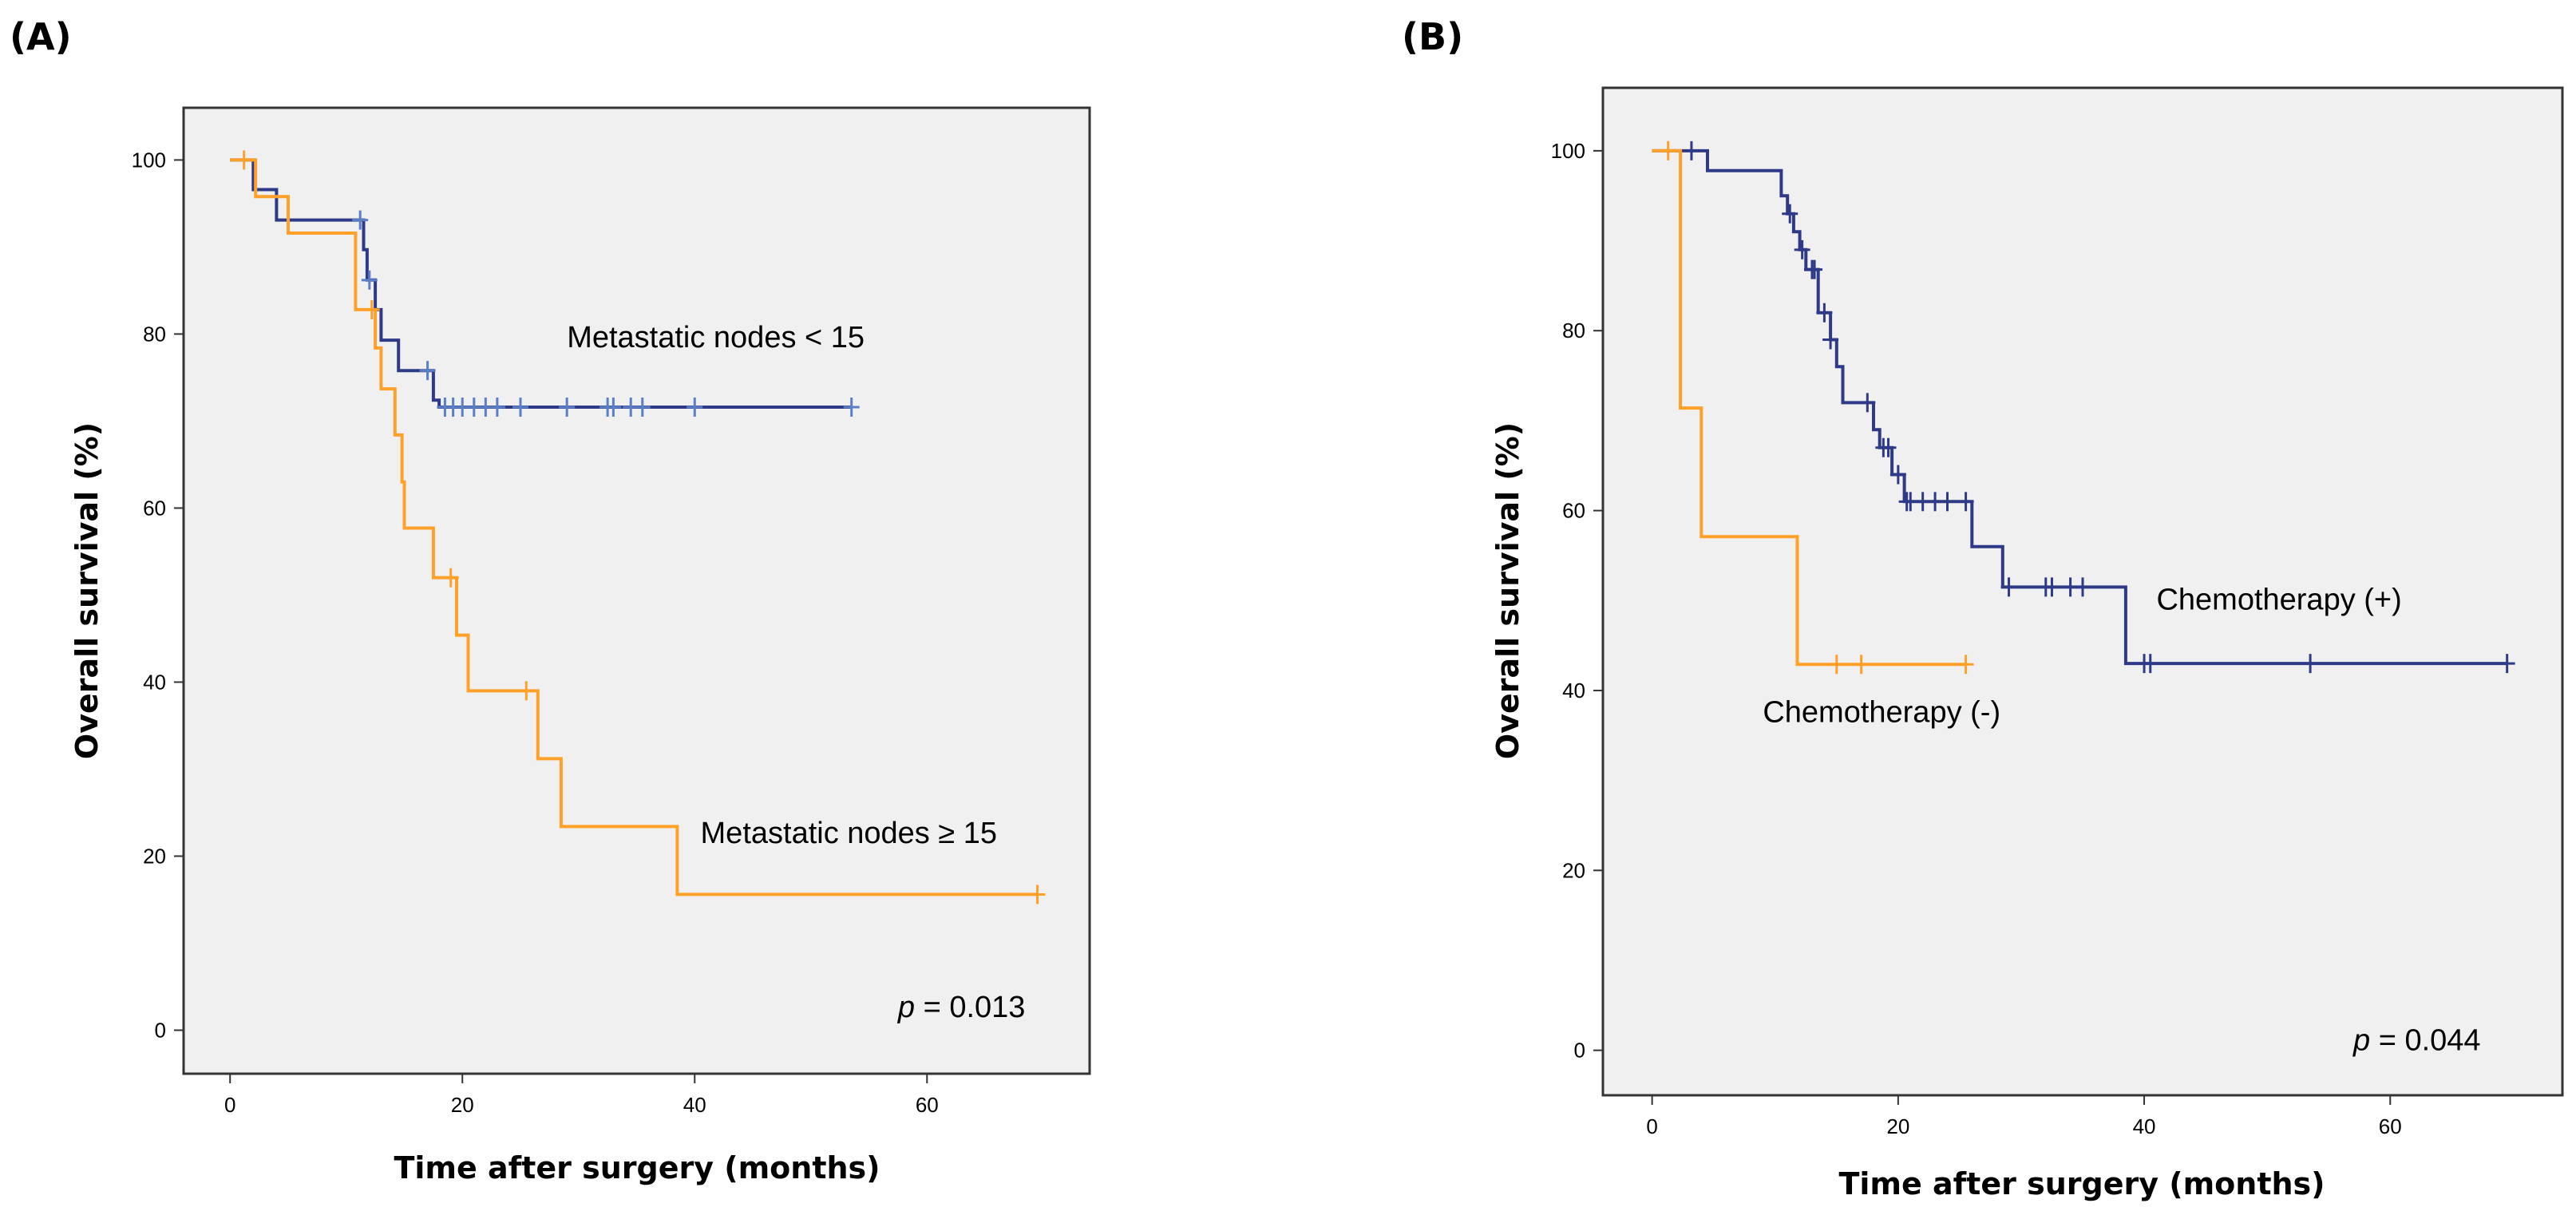  I want to click on panel-b-p-value: p = 0.044, so click(2416, 1041).